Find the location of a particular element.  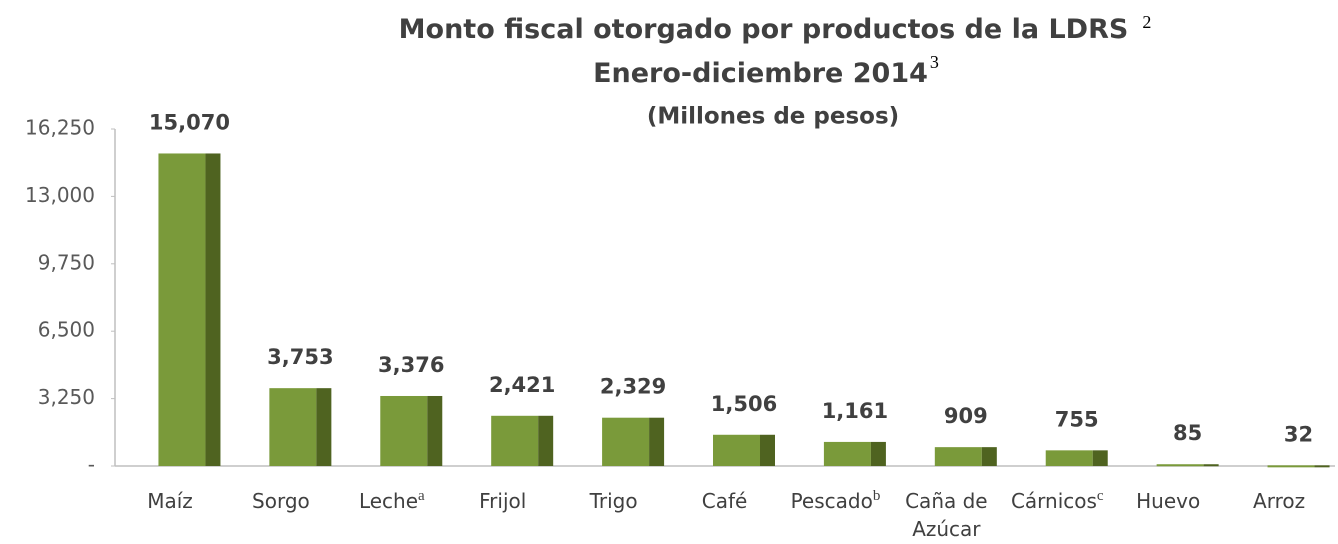

subtitle-note: 3 is located at coordinates (934, 62).